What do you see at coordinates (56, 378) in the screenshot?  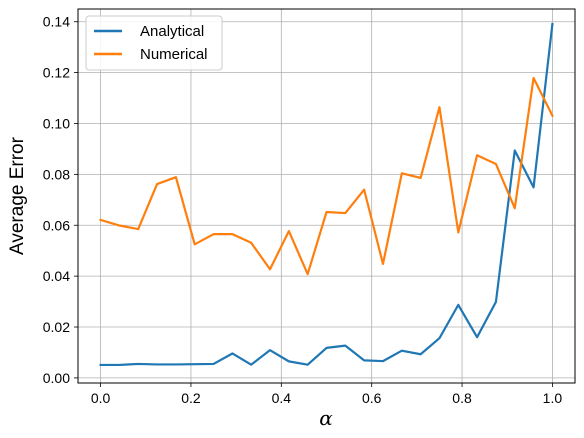 I see `y-tick-label: 0.00` at bounding box center [56, 378].